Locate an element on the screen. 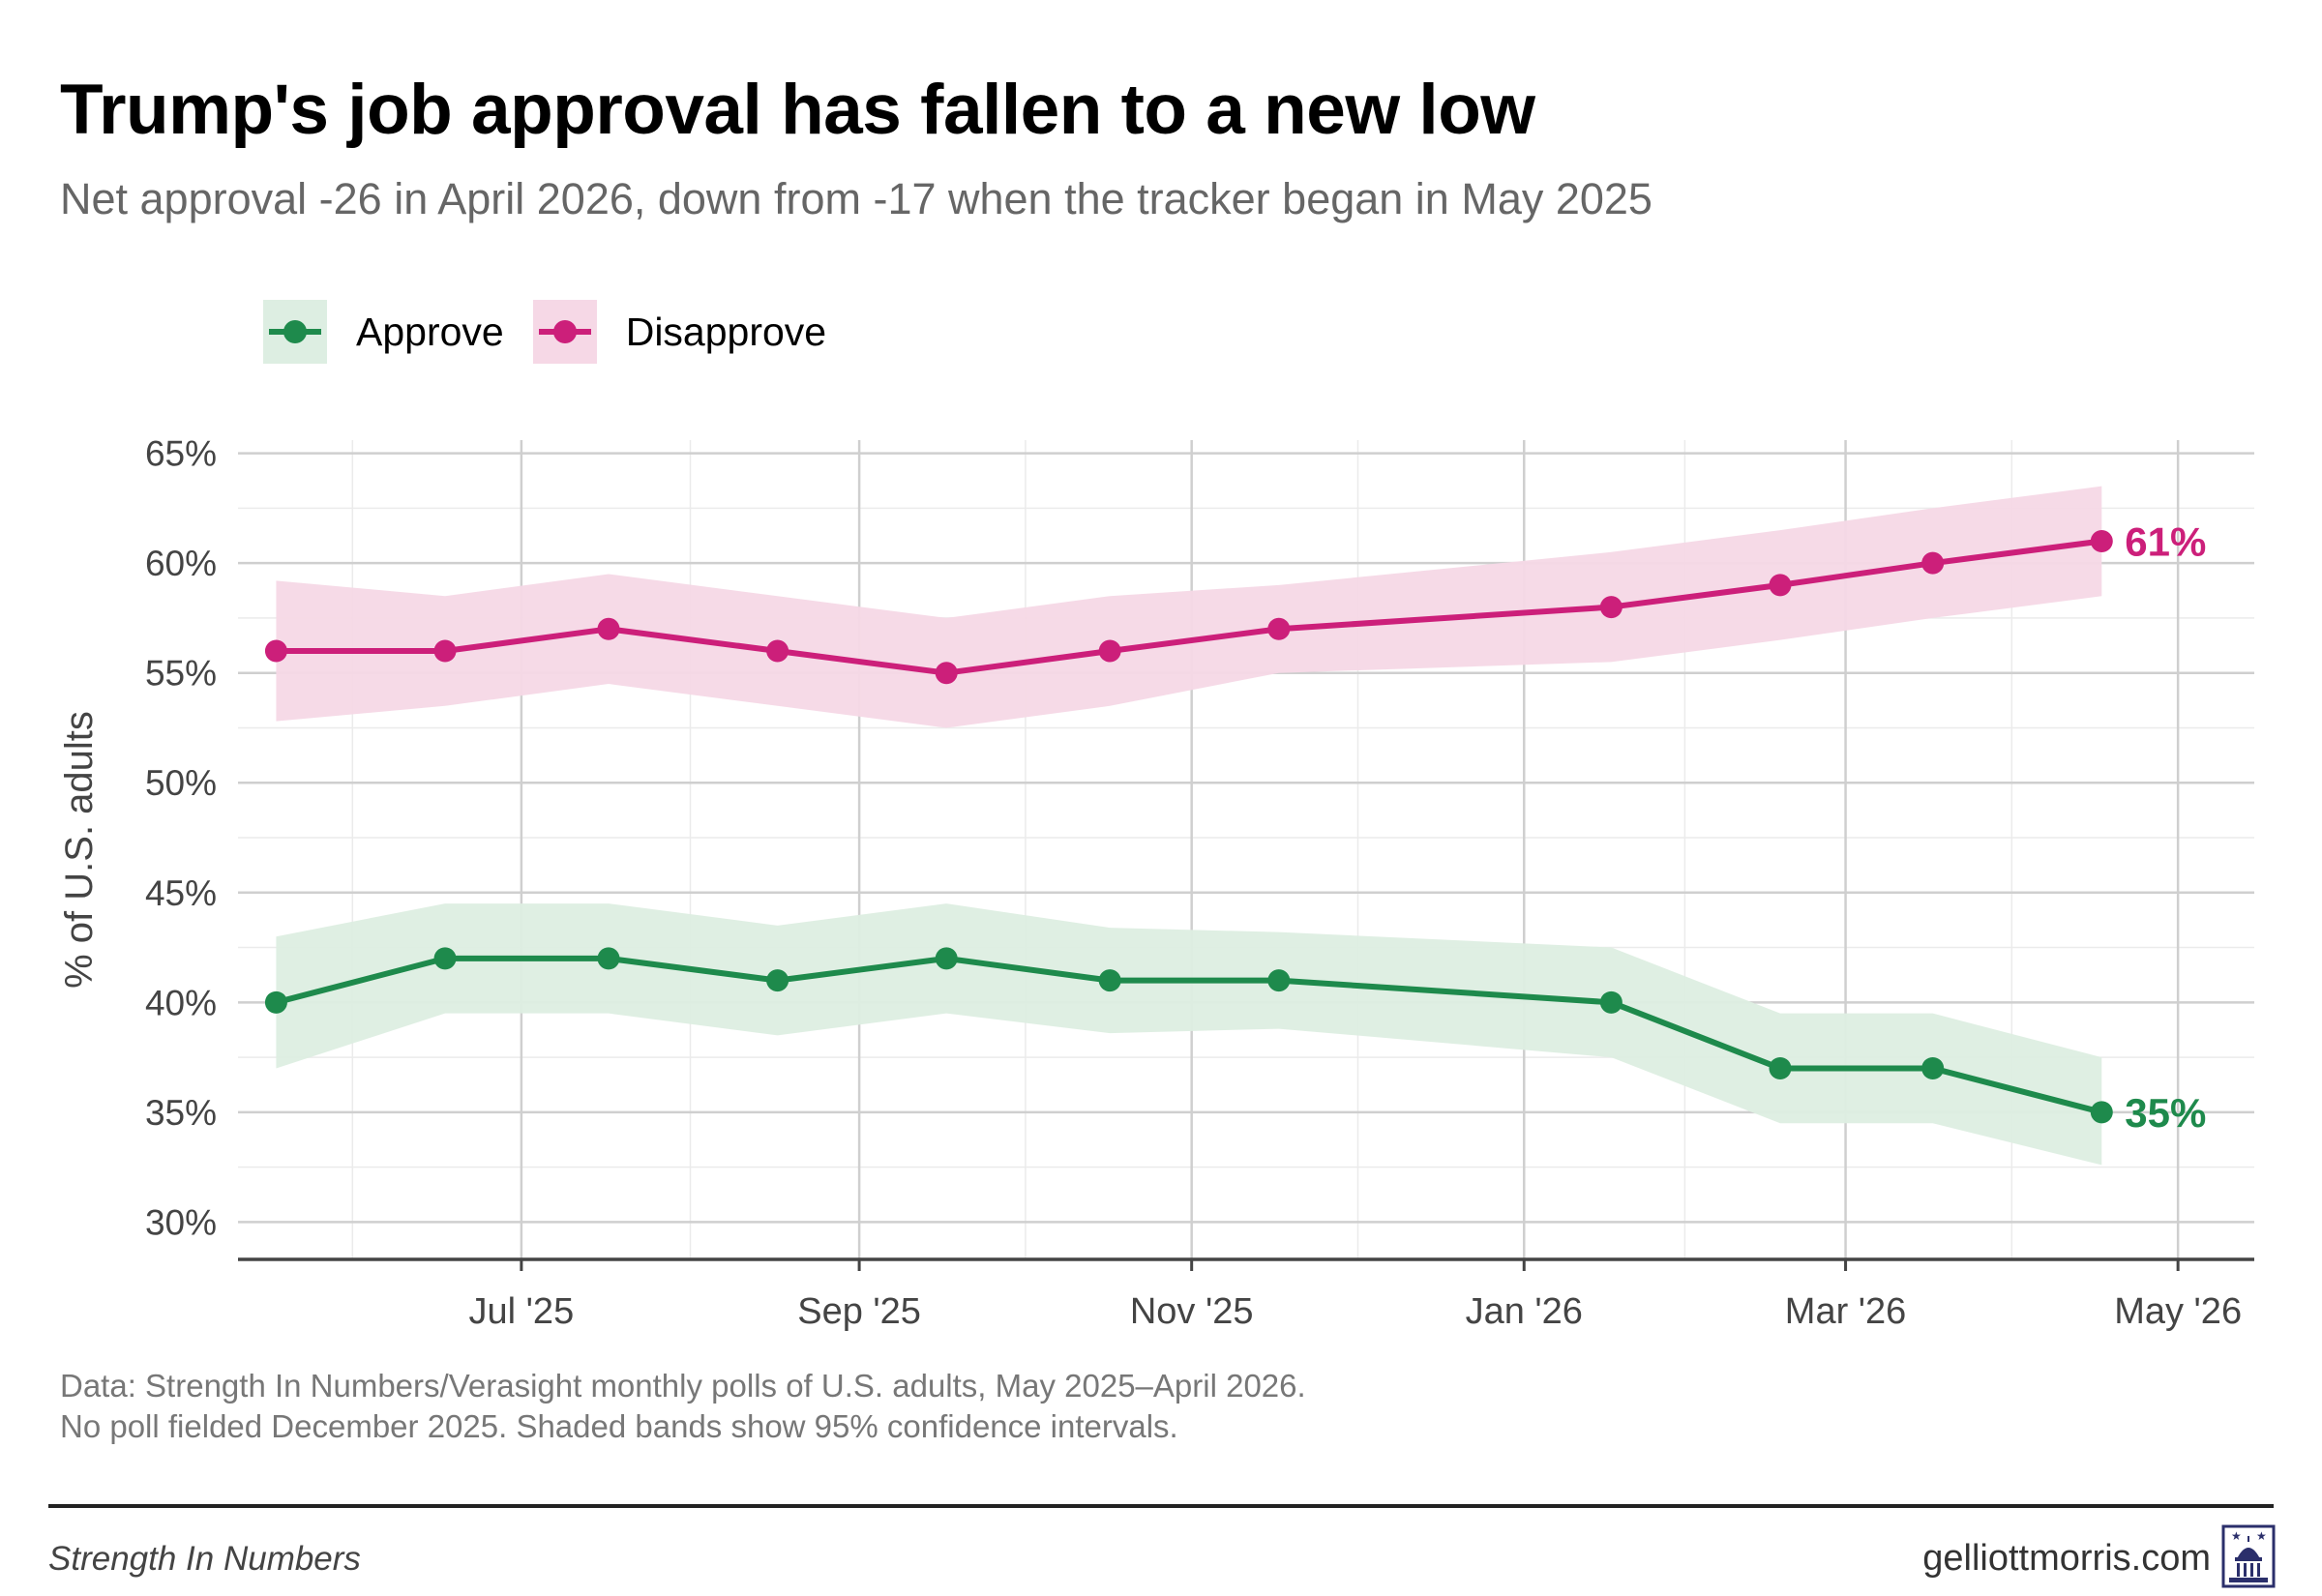 The height and width of the screenshot is (1596, 2322). footer-brand: Strength In Numbers is located at coordinates (204, 1559).